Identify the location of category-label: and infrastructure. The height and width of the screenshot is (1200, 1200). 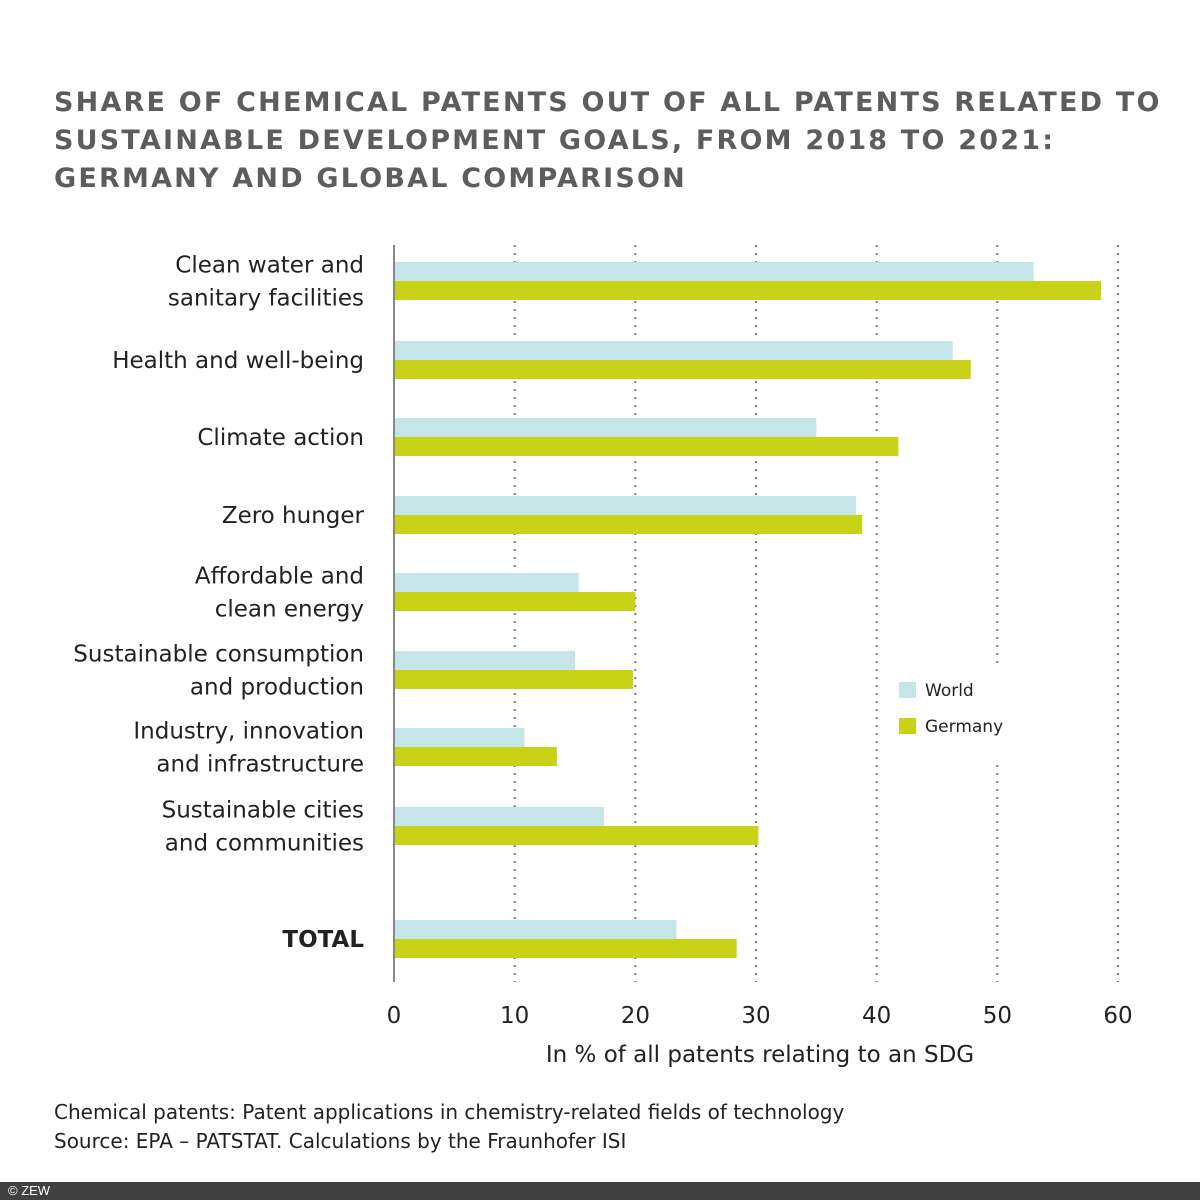
(260, 765).